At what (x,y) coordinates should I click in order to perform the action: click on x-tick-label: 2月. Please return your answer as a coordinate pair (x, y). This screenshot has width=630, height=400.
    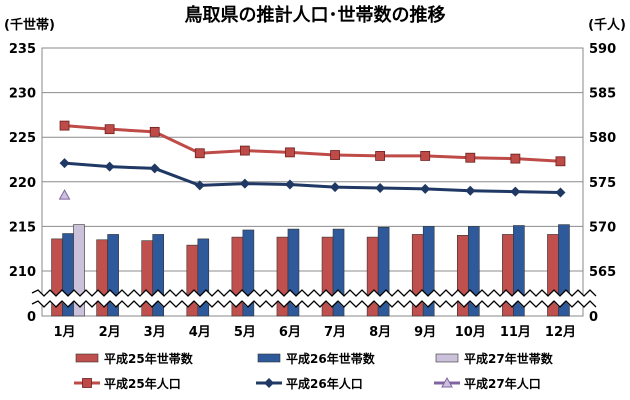
    Looking at the image, I should click on (110, 332).